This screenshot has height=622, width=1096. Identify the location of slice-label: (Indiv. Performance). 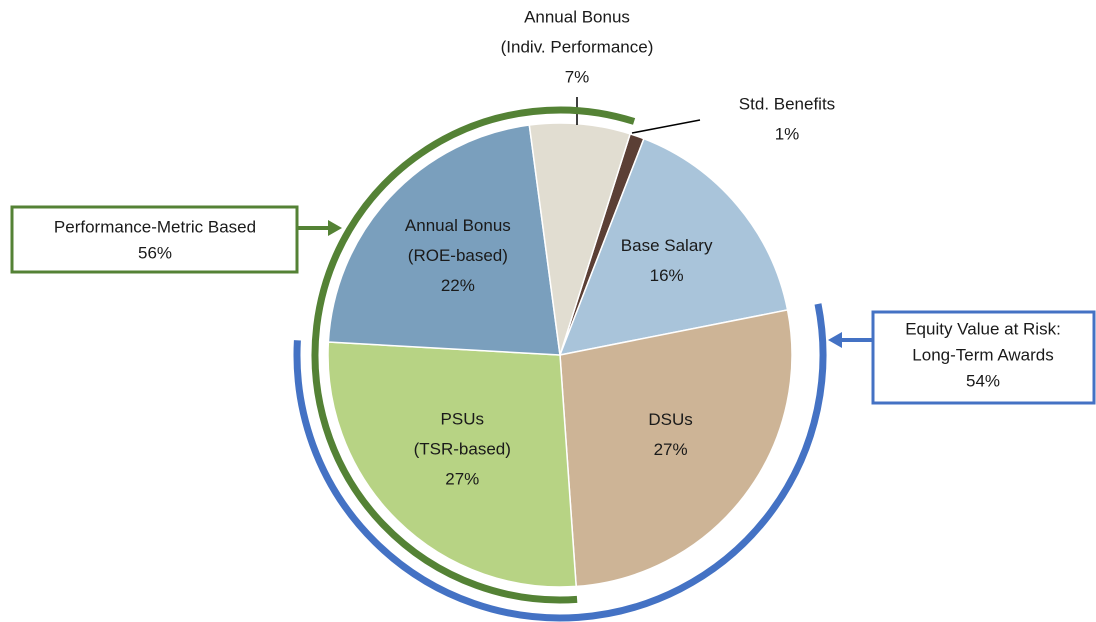
(577, 46).